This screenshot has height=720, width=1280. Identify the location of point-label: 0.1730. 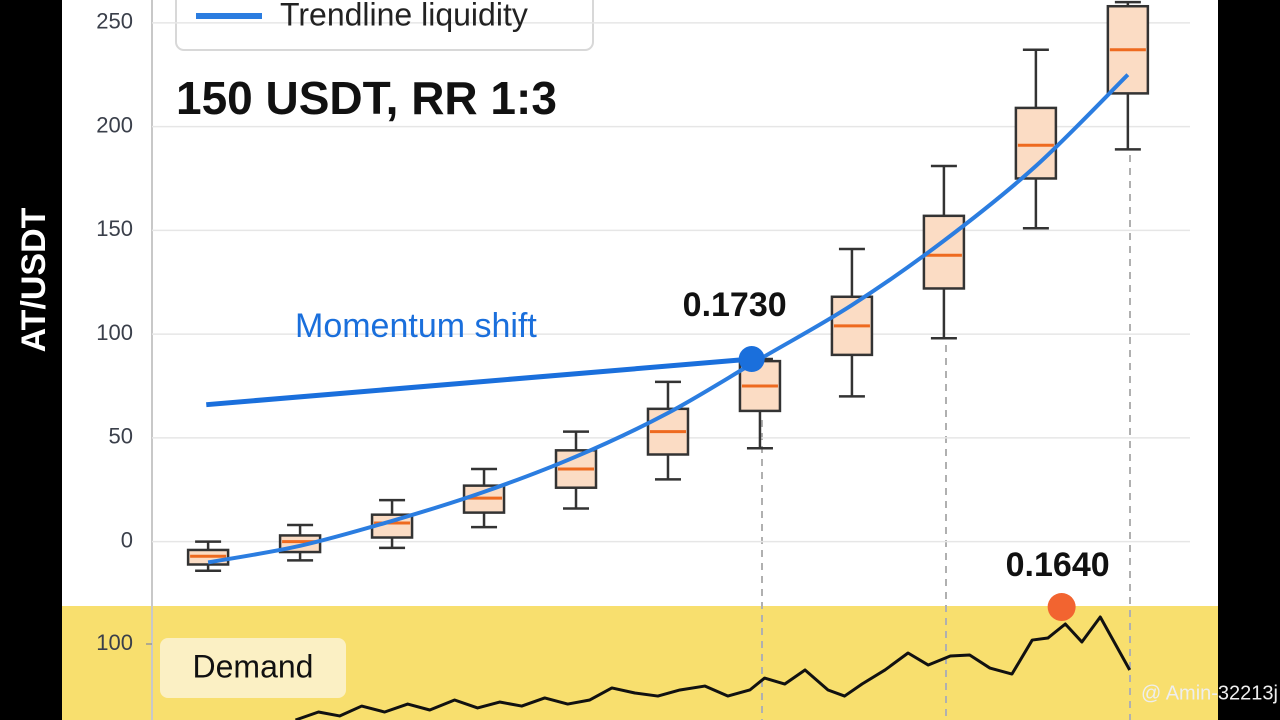
(735, 305).